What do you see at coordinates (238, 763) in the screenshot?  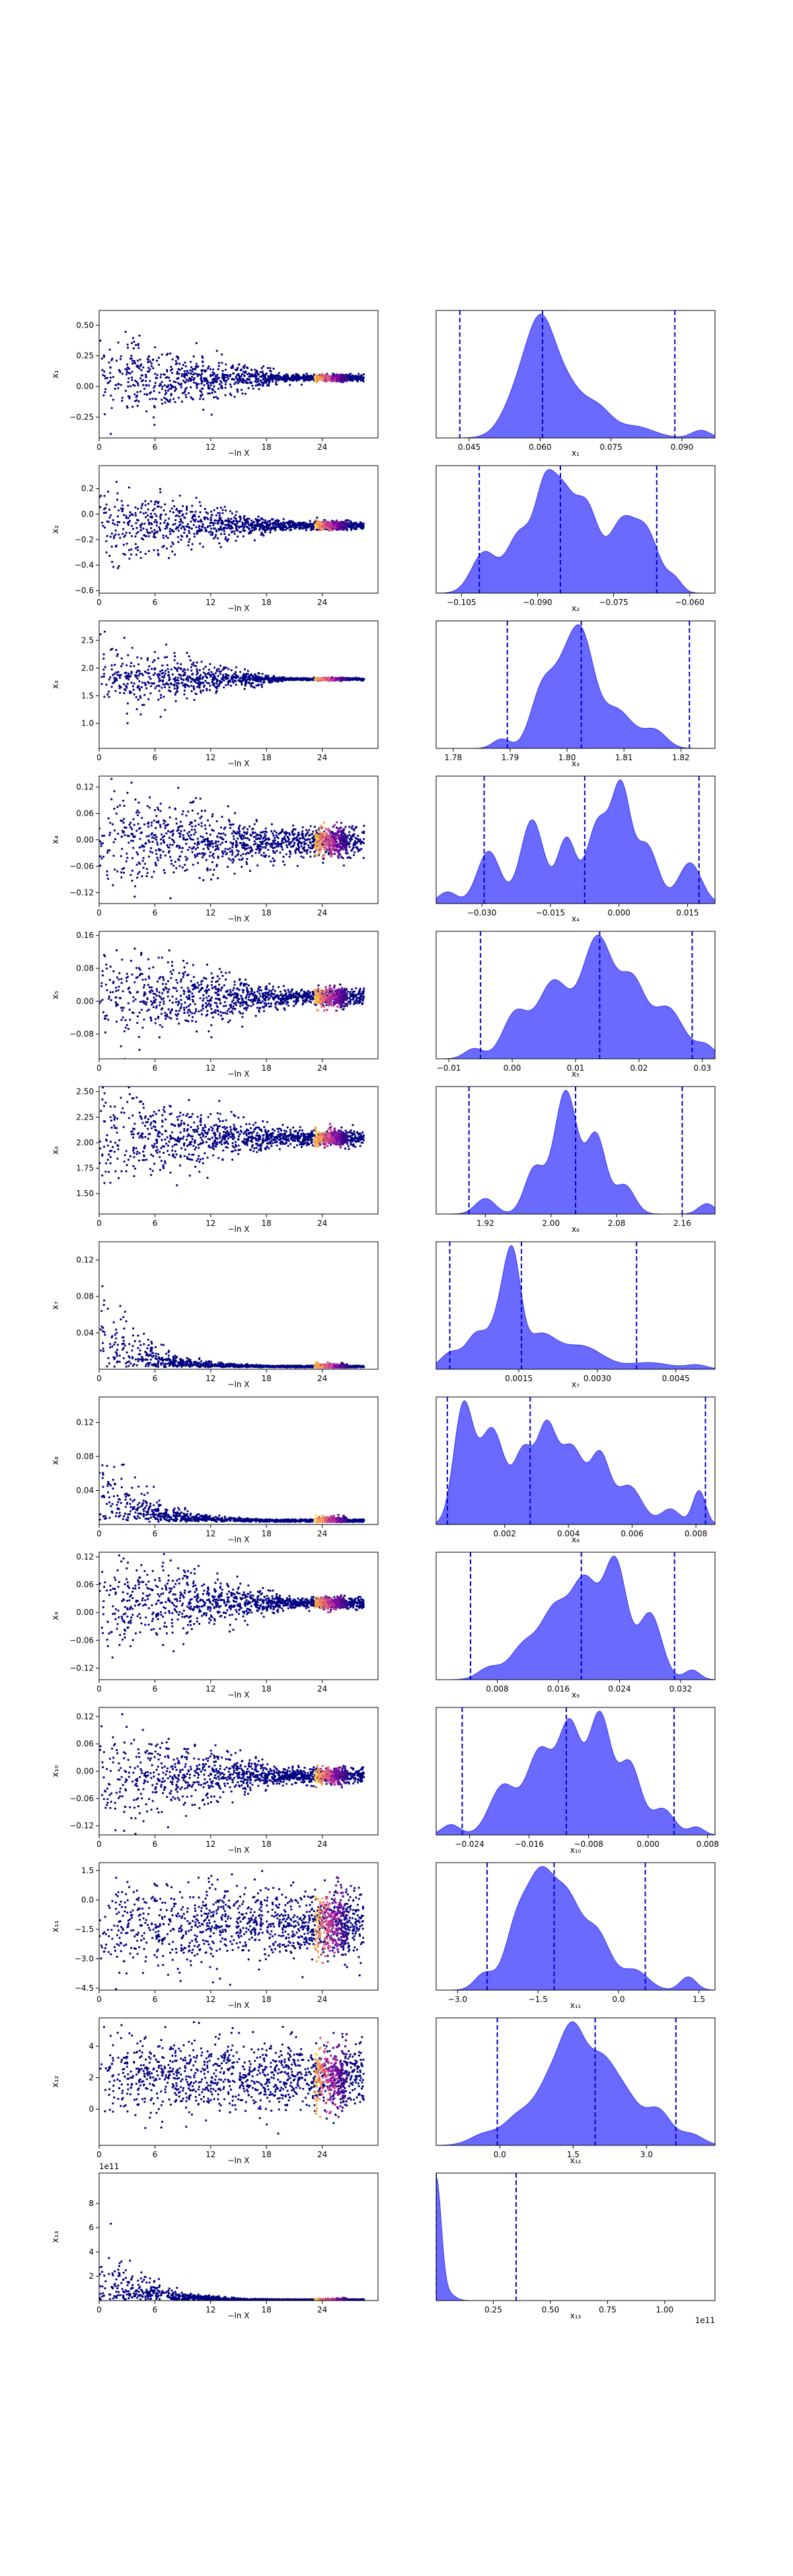 I see `x-axis-label: −ln X` at bounding box center [238, 763].